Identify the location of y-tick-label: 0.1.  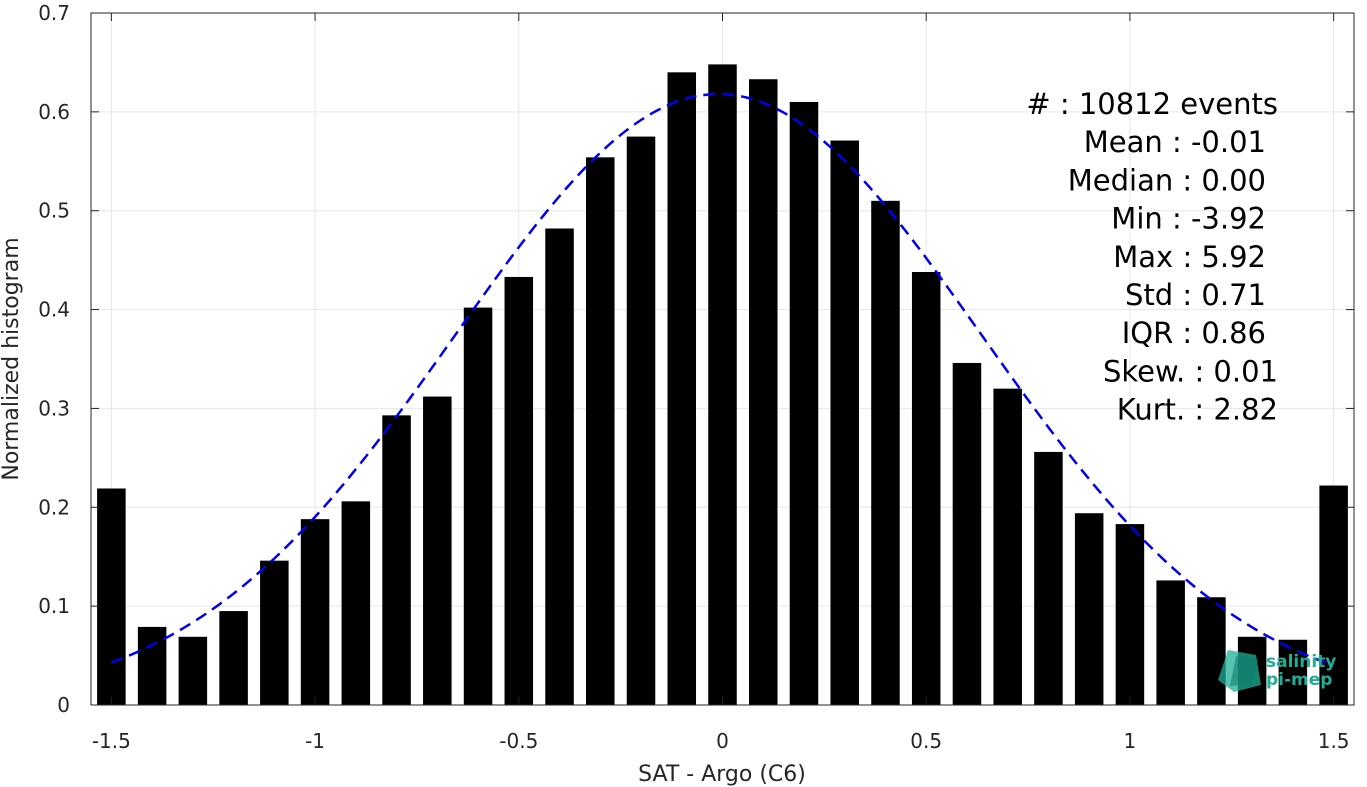
(54, 606).